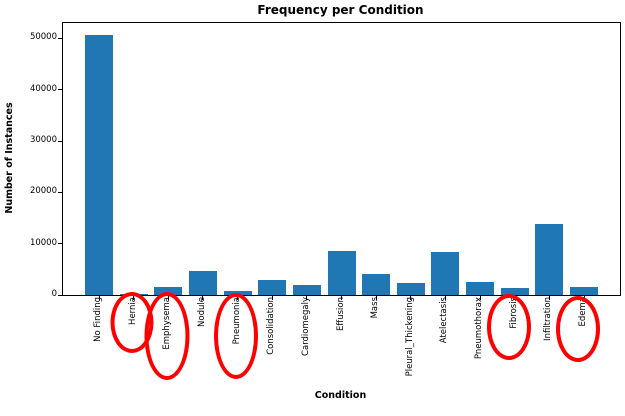  I want to click on x-tick-label-no-finding: No Finding, so click(98, 319).